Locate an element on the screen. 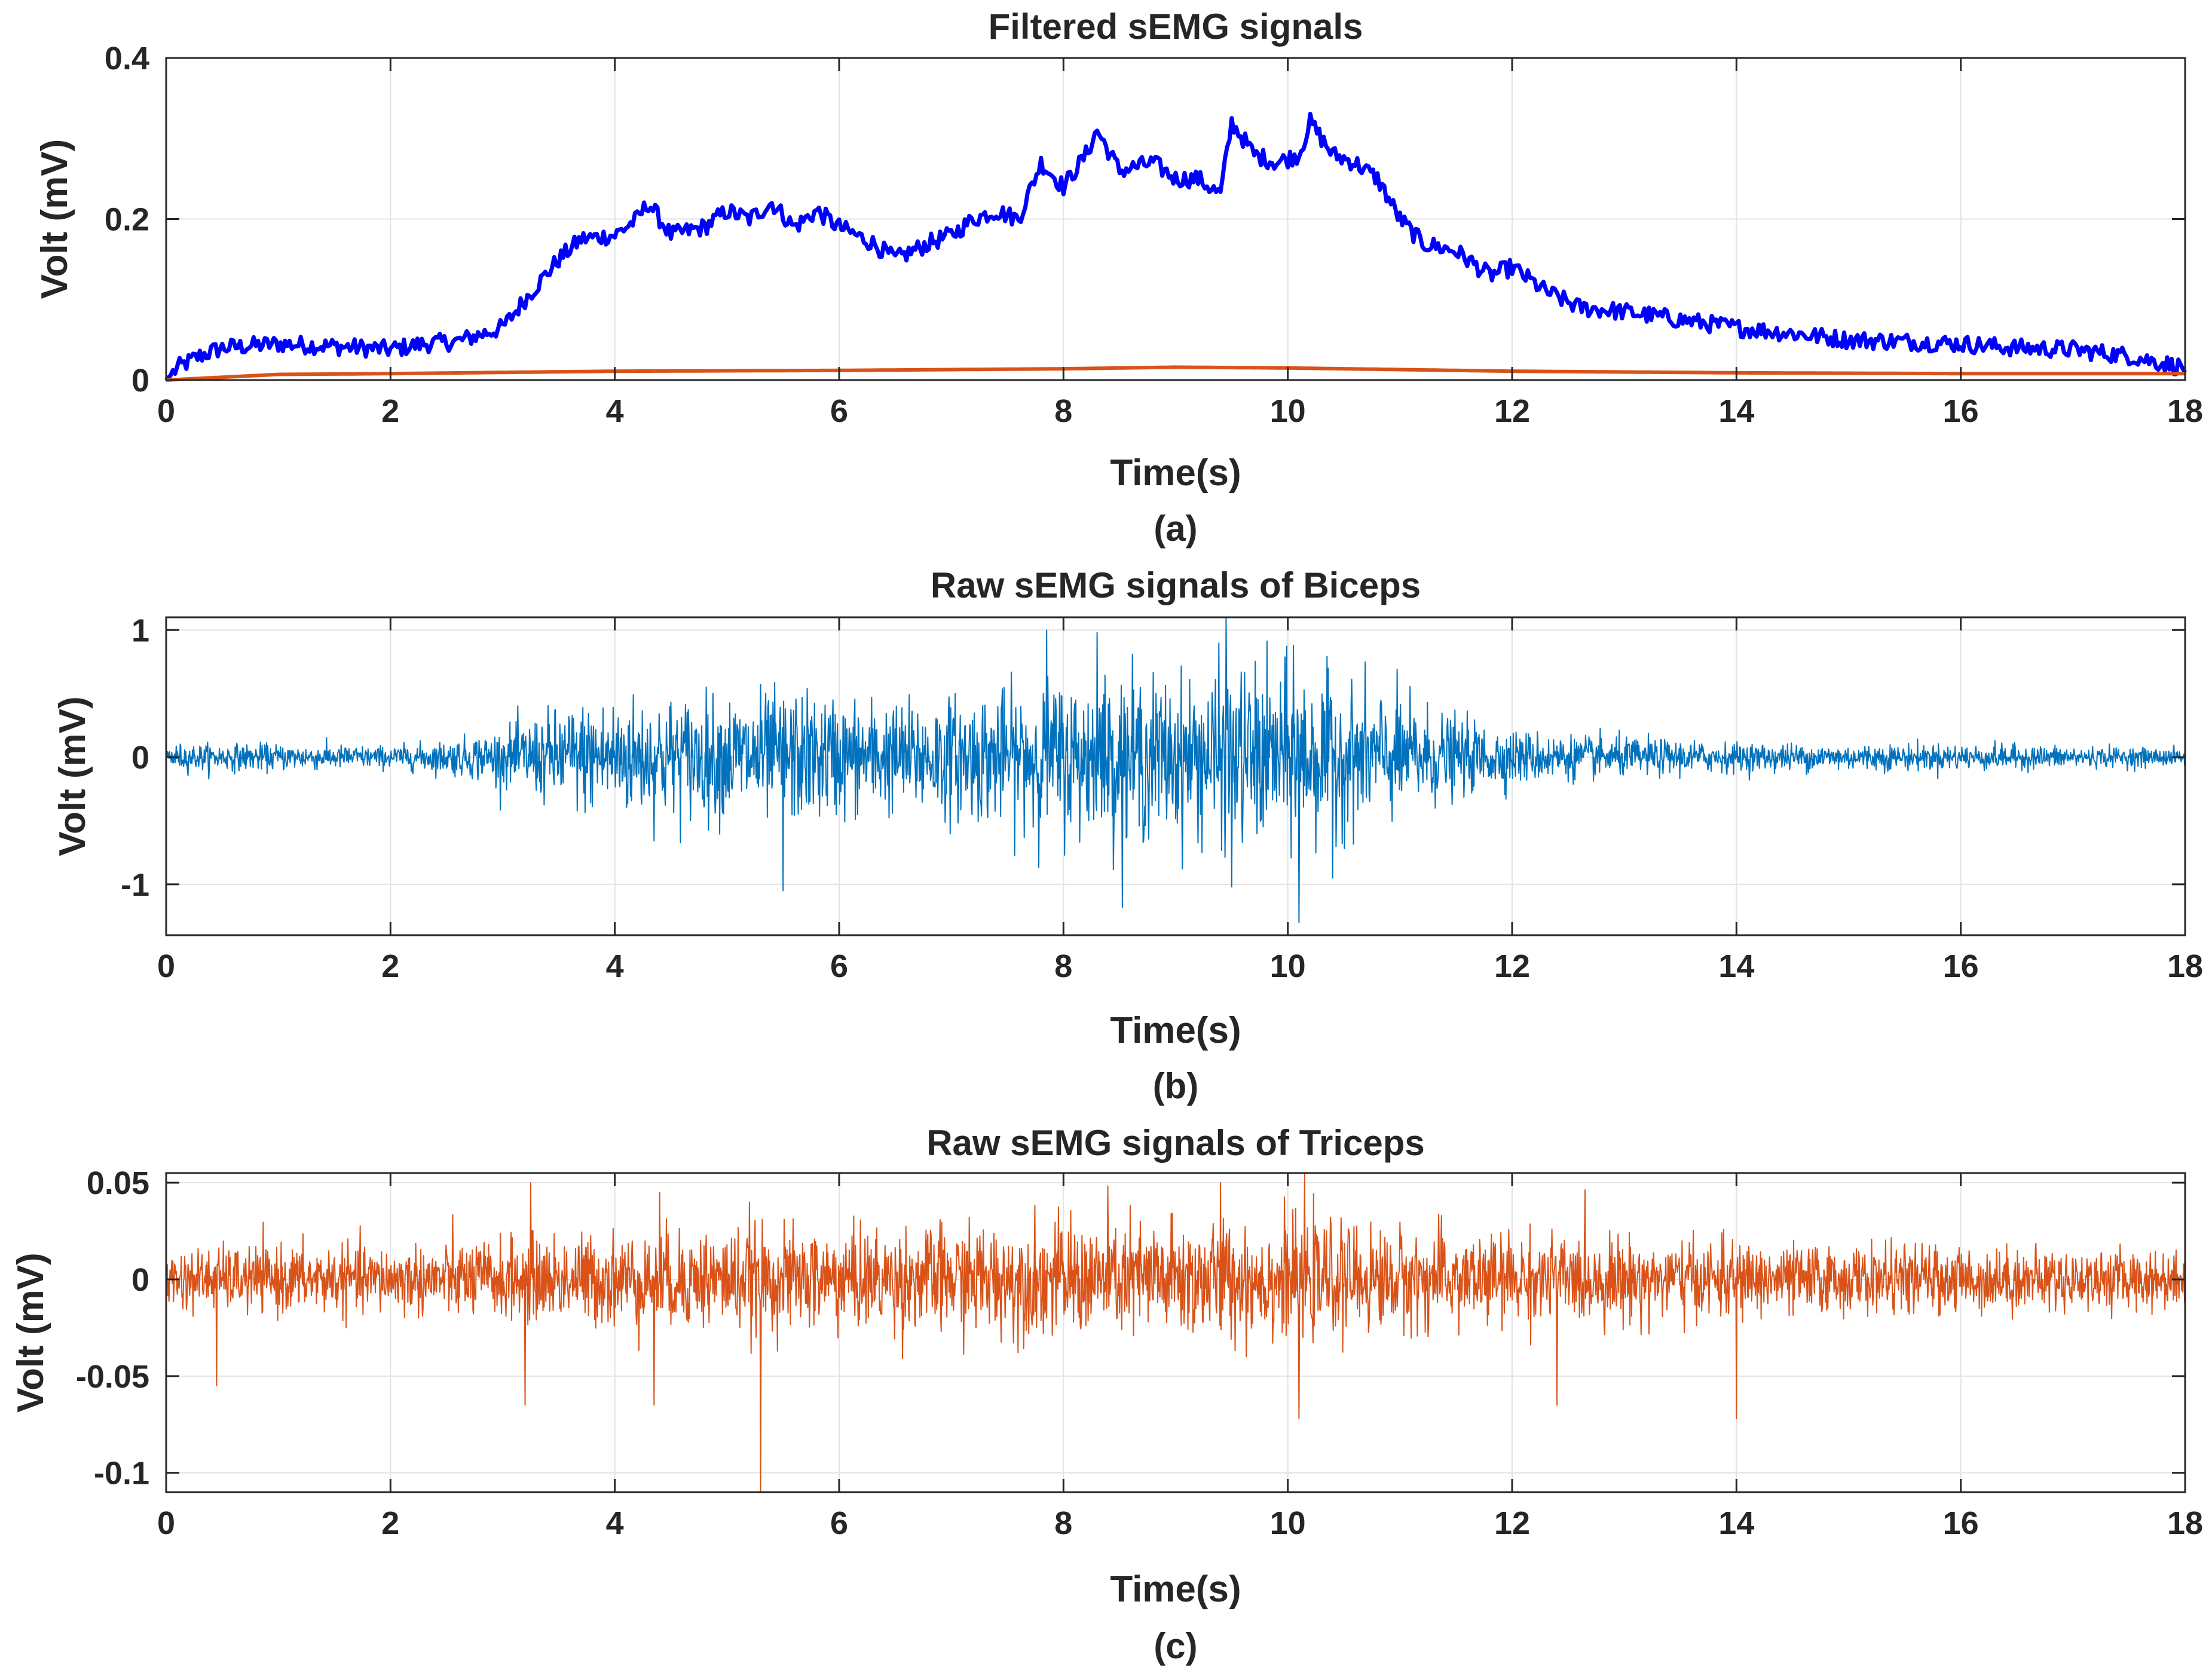  y-tick-label: 0.4 is located at coordinates (127, 58).